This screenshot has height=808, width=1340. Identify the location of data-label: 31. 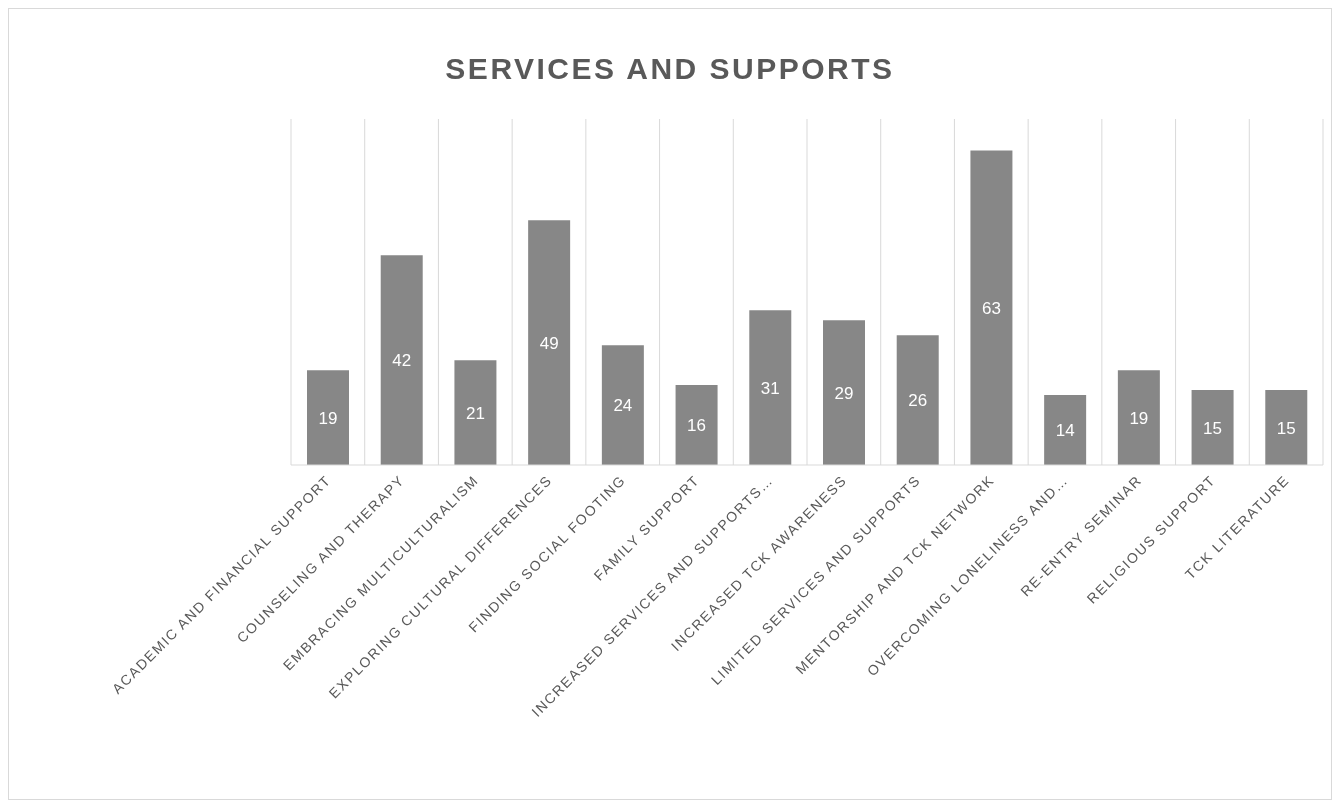
(770, 388).